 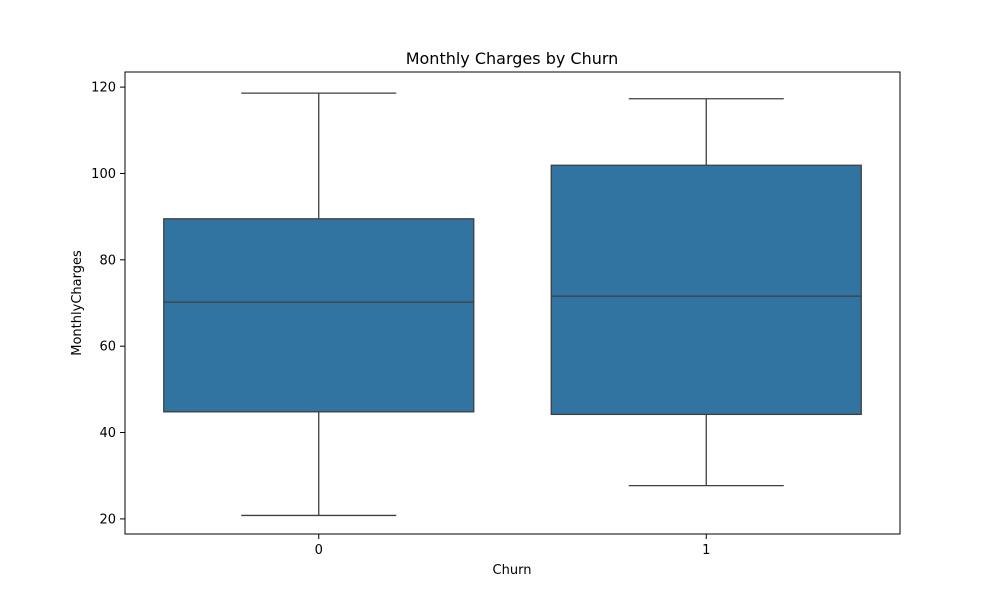 I want to click on y-tick-label: 120, so click(x=103, y=88).